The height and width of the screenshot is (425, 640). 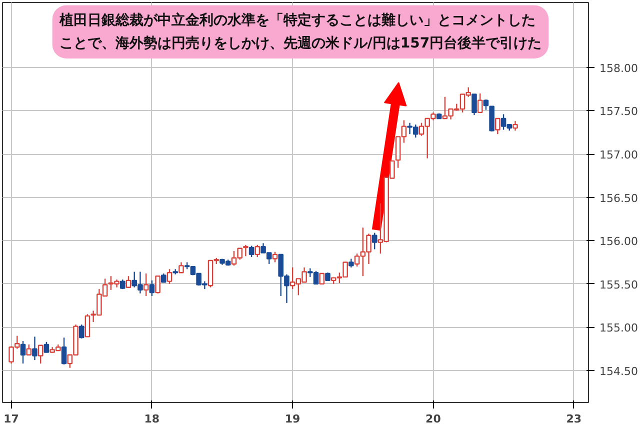 What do you see at coordinates (300, 31) in the screenshot?
I see `annotation: 植田日銀総裁が中立金利の水準を「特定することは難しい」とコメントしたことで、海外勢は円売りをしかけ、先週の米ドル/円は157円台後半で引けた` at bounding box center [300, 31].